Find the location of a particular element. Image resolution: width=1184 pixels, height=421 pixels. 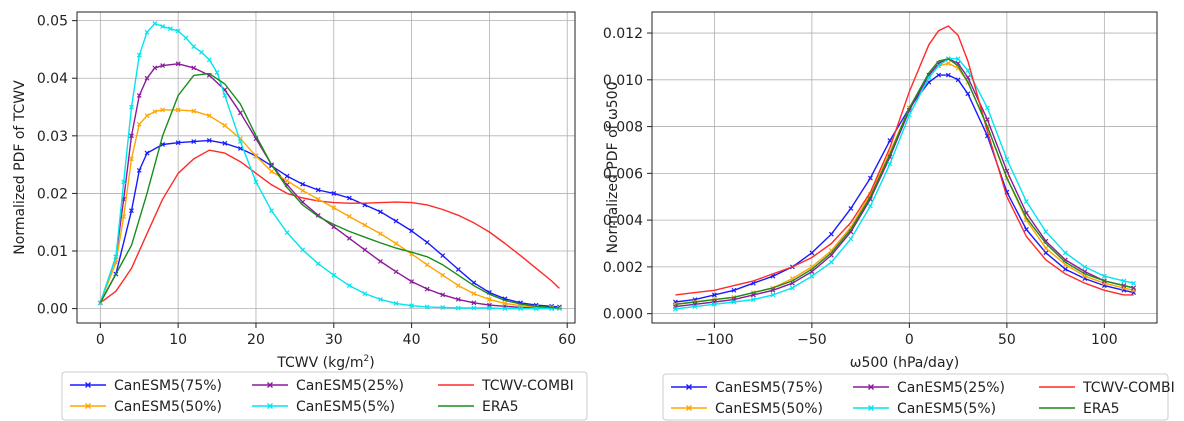

series-line is located at coordinates (329, 226).